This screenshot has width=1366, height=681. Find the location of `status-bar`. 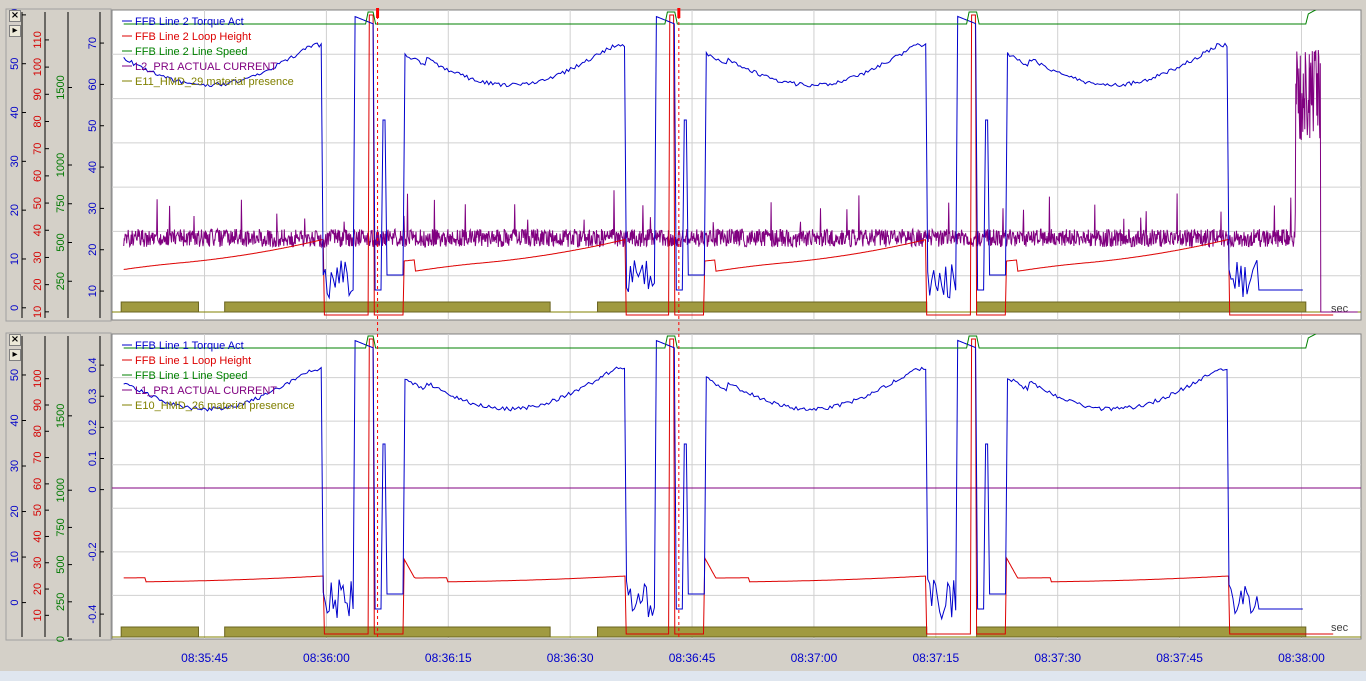

status-bar is located at coordinates (683, 676).